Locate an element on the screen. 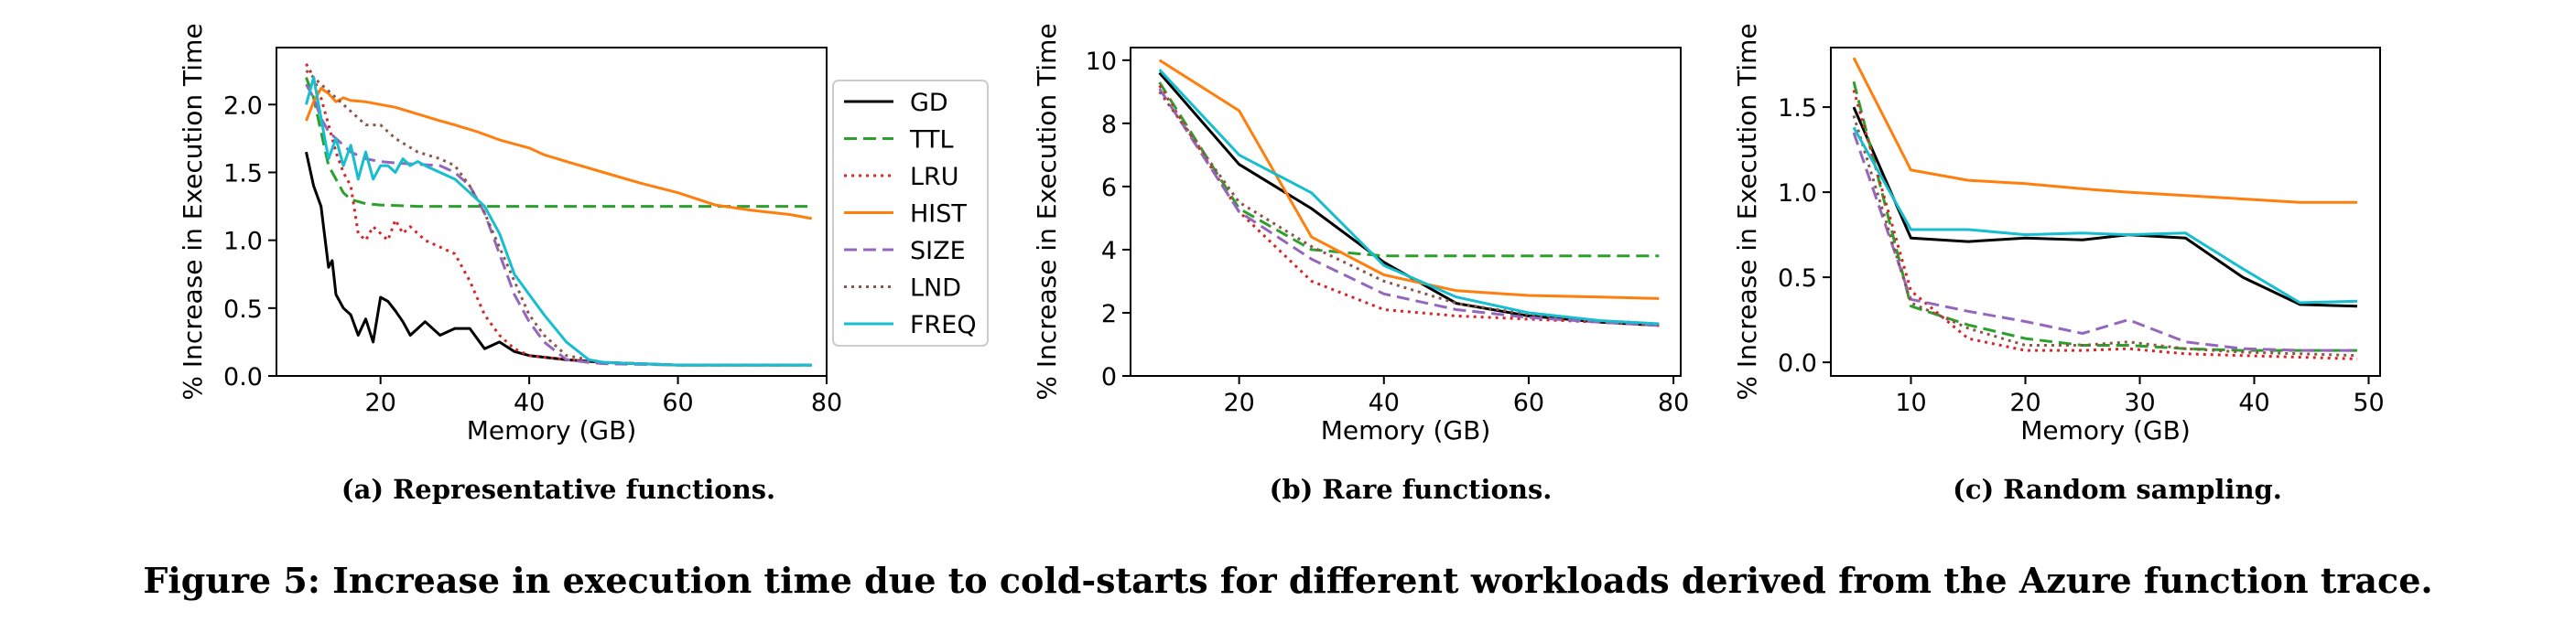 This screenshot has height=622, width=2576. legend-label-gd: GD is located at coordinates (929, 103).